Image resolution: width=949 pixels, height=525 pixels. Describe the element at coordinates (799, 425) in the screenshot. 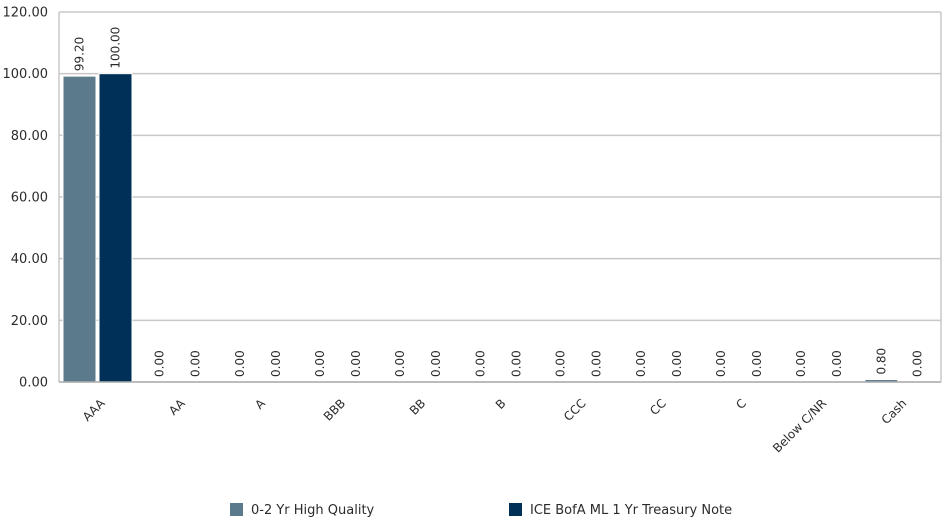

I see `x-tick-label: Below C/NR` at that location.